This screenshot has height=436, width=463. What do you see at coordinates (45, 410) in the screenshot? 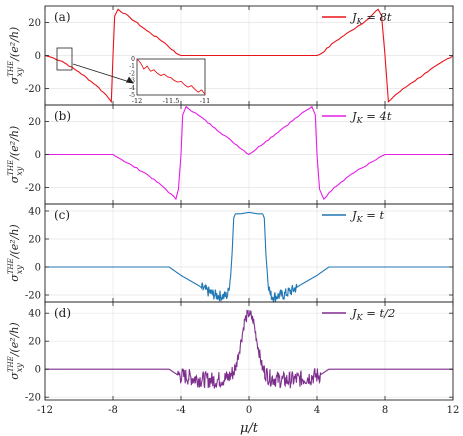
I see `x-tick-label: -12` at bounding box center [45, 410].